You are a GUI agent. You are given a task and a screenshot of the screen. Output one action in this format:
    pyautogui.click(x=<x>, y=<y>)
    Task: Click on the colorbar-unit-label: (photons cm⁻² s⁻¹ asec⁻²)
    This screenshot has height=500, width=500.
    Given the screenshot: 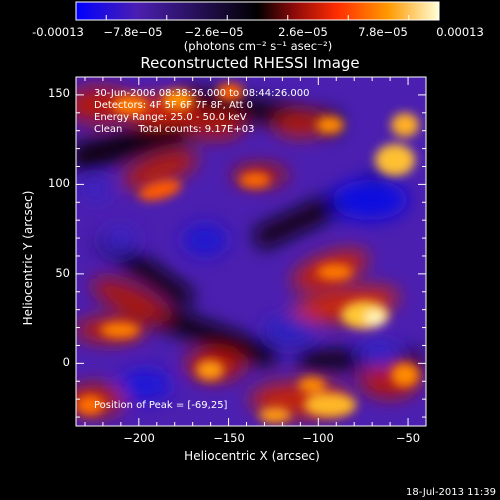 What is the action you would take?
    pyautogui.click(x=258, y=46)
    